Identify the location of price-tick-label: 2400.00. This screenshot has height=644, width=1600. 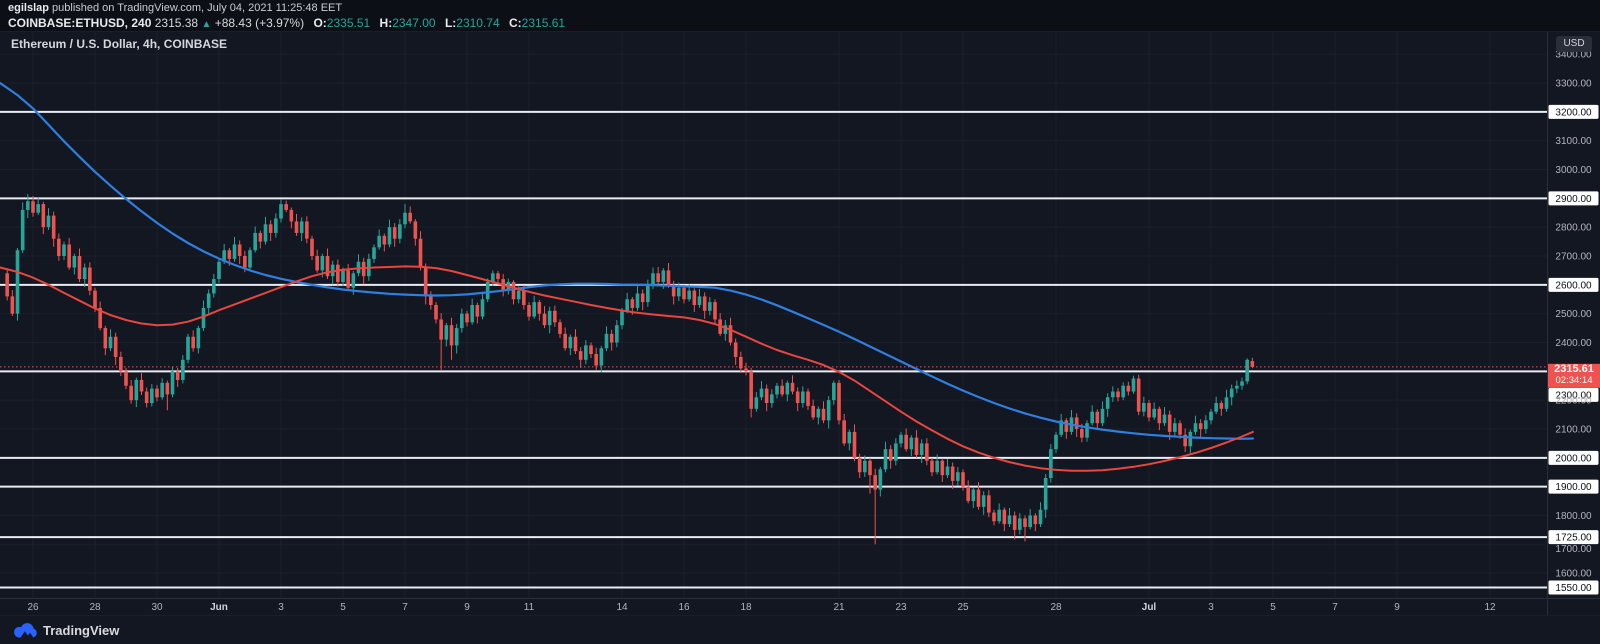
(1573, 343).